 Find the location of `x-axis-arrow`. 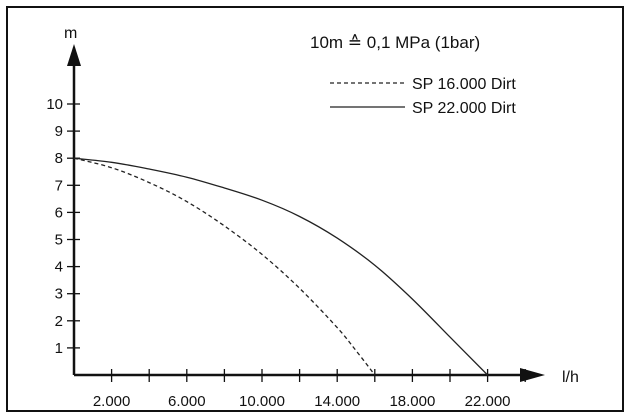

x-axis-arrow is located at coordinates (532, 375).